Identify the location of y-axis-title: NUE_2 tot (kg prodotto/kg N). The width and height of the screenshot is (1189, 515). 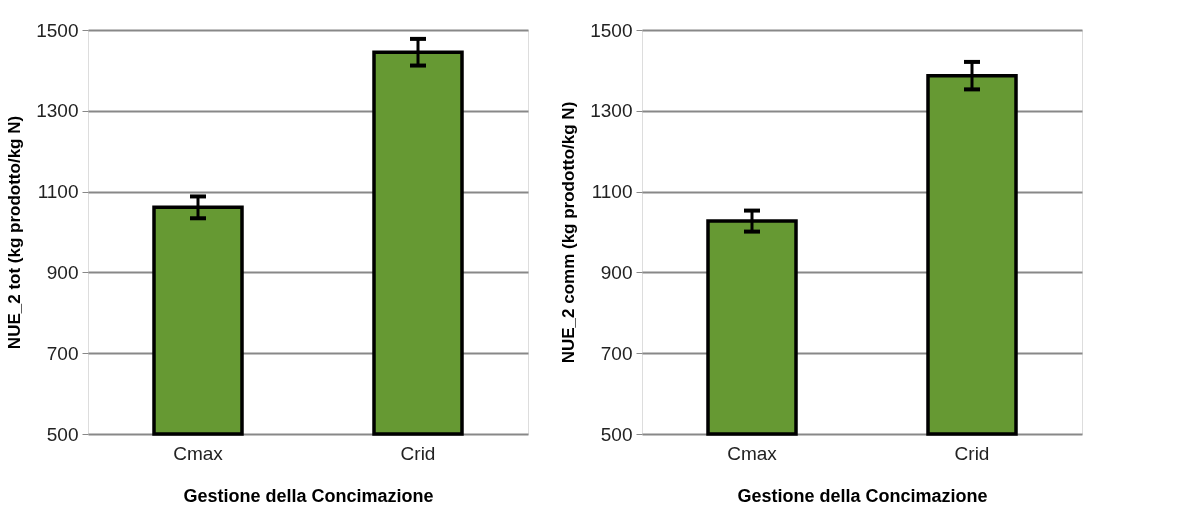
(15, 232).